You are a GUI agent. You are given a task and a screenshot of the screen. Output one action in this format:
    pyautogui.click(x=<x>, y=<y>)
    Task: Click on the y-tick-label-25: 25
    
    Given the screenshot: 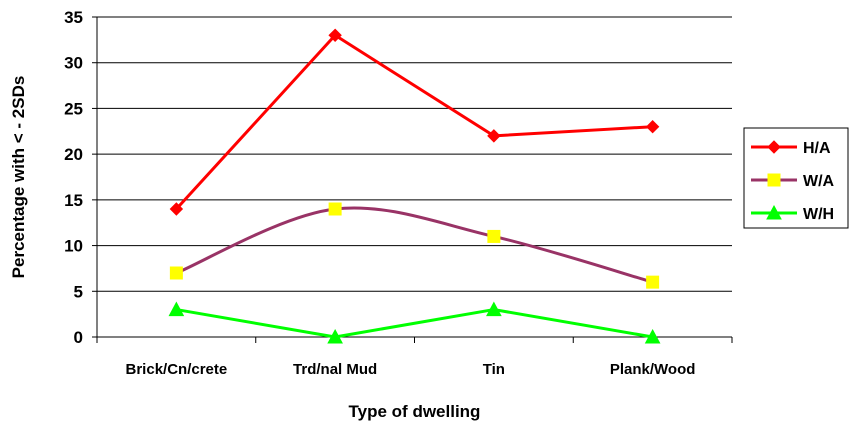 What is the action you would take?
    pyautogui.click(x=73, y=108)
    